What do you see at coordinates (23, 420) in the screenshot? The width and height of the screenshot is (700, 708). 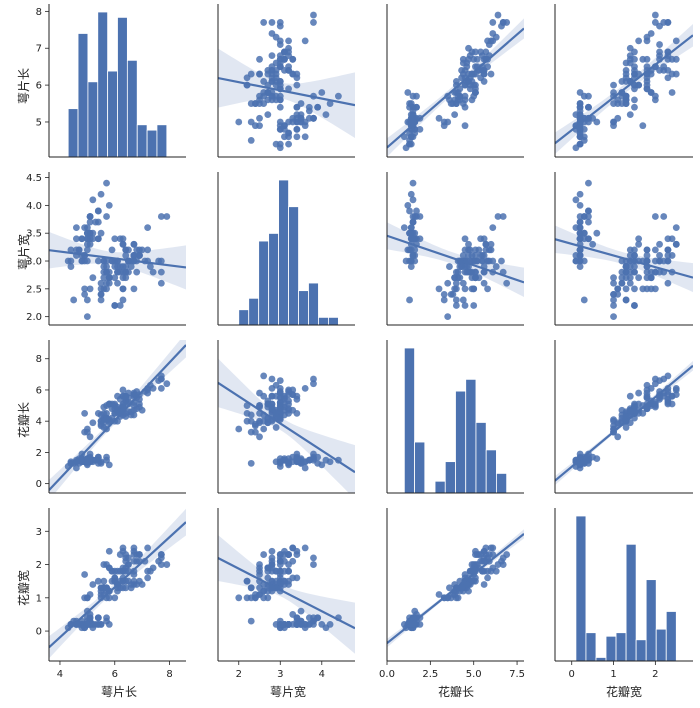 I see `y-axis-label-2: 花瓣长` at bounding box center [23, 420].